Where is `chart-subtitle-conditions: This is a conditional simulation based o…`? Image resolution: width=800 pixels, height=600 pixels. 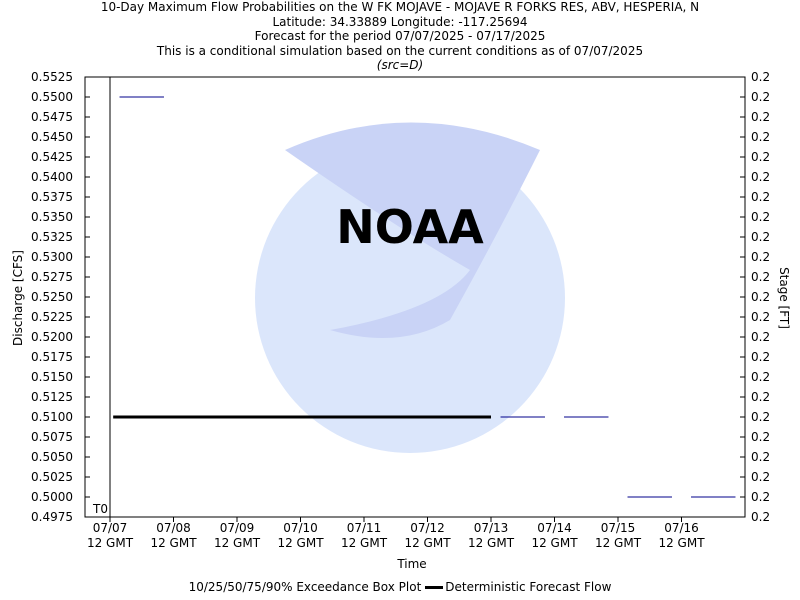
chart-subtitle-conditions: This is a conditional simulation based o… is located at coordinates (400, 50).